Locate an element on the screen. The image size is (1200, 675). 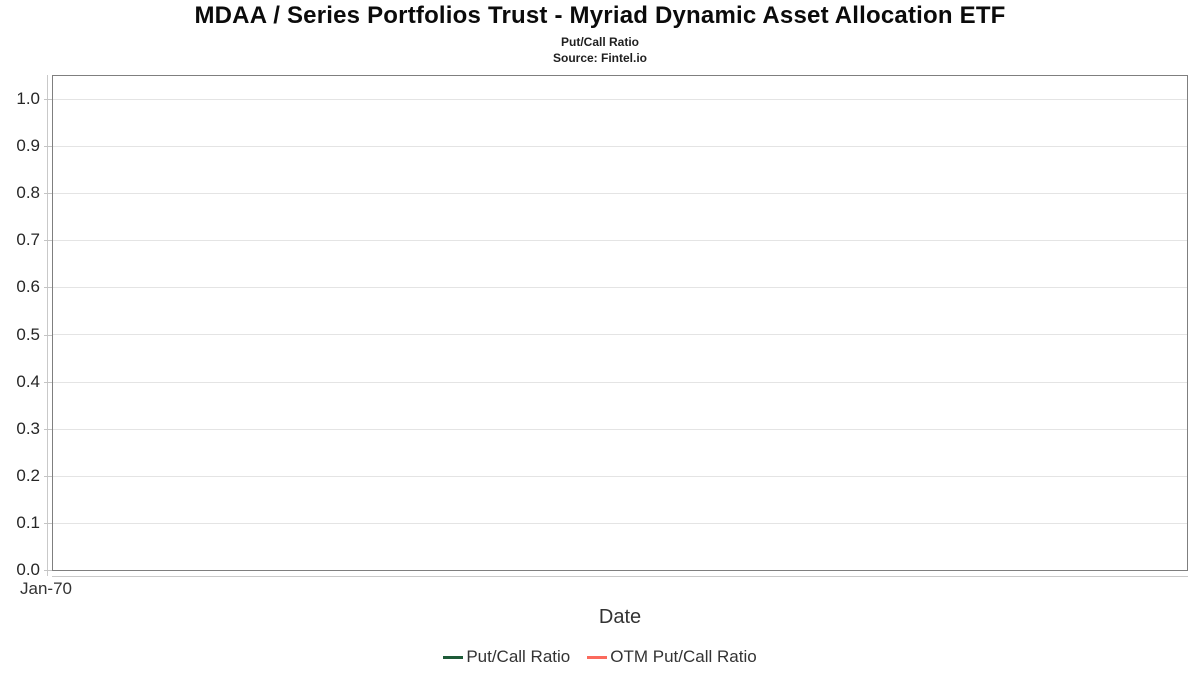
y-tick-label: 0.7 is located at coordinates (28, 239).